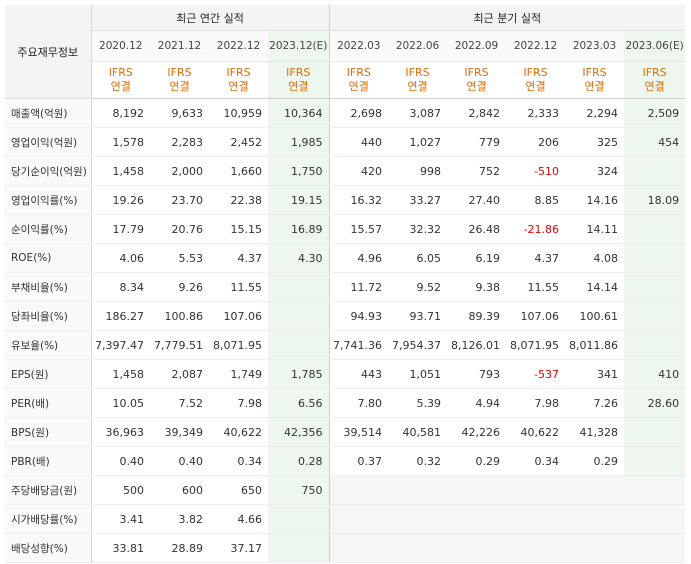 This screenshot has width=691, height=564. What do you see at coordinates (179, 142) in the screenshot?
I see `value-cell: 2,283` at bounding box center [179, 142].